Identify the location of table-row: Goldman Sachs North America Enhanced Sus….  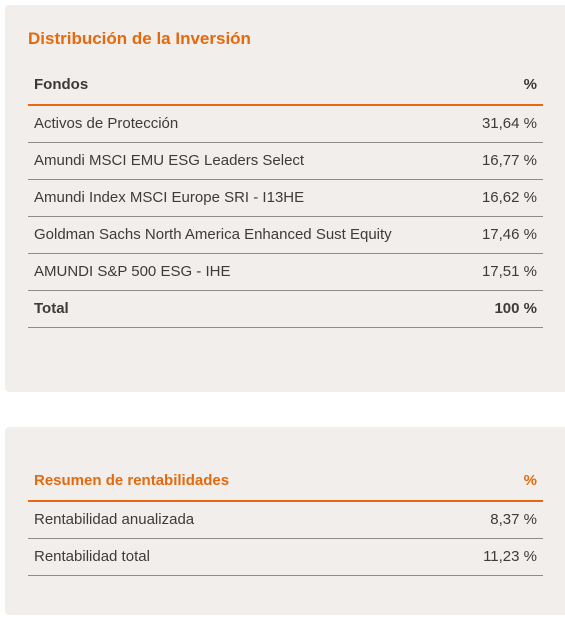
(285, 235).